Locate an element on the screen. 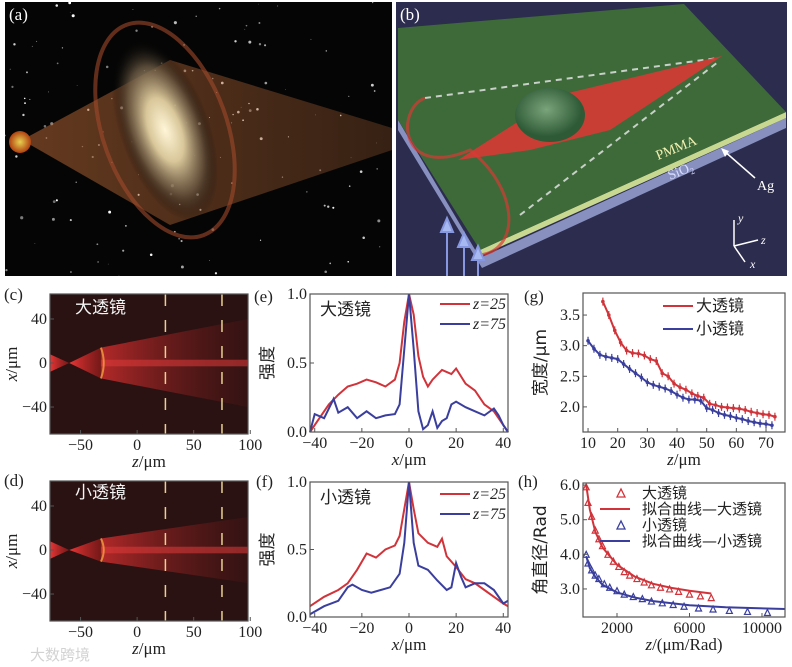  x-tick-label: 2000 is located at coordinates (617, 628).